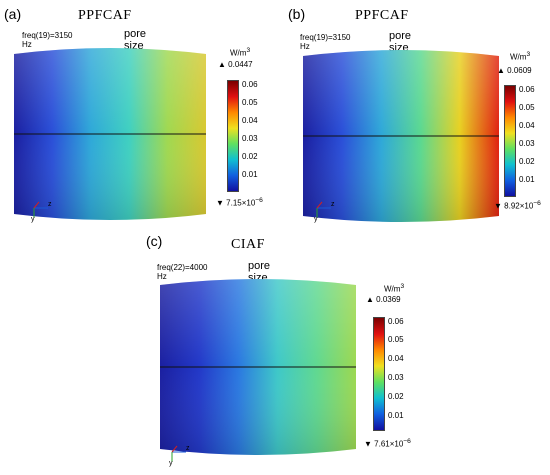  Describe the element at coordinates (517, 205) in the screenshot. I see `min-value: ▼ 8.92×10−6` at that location.